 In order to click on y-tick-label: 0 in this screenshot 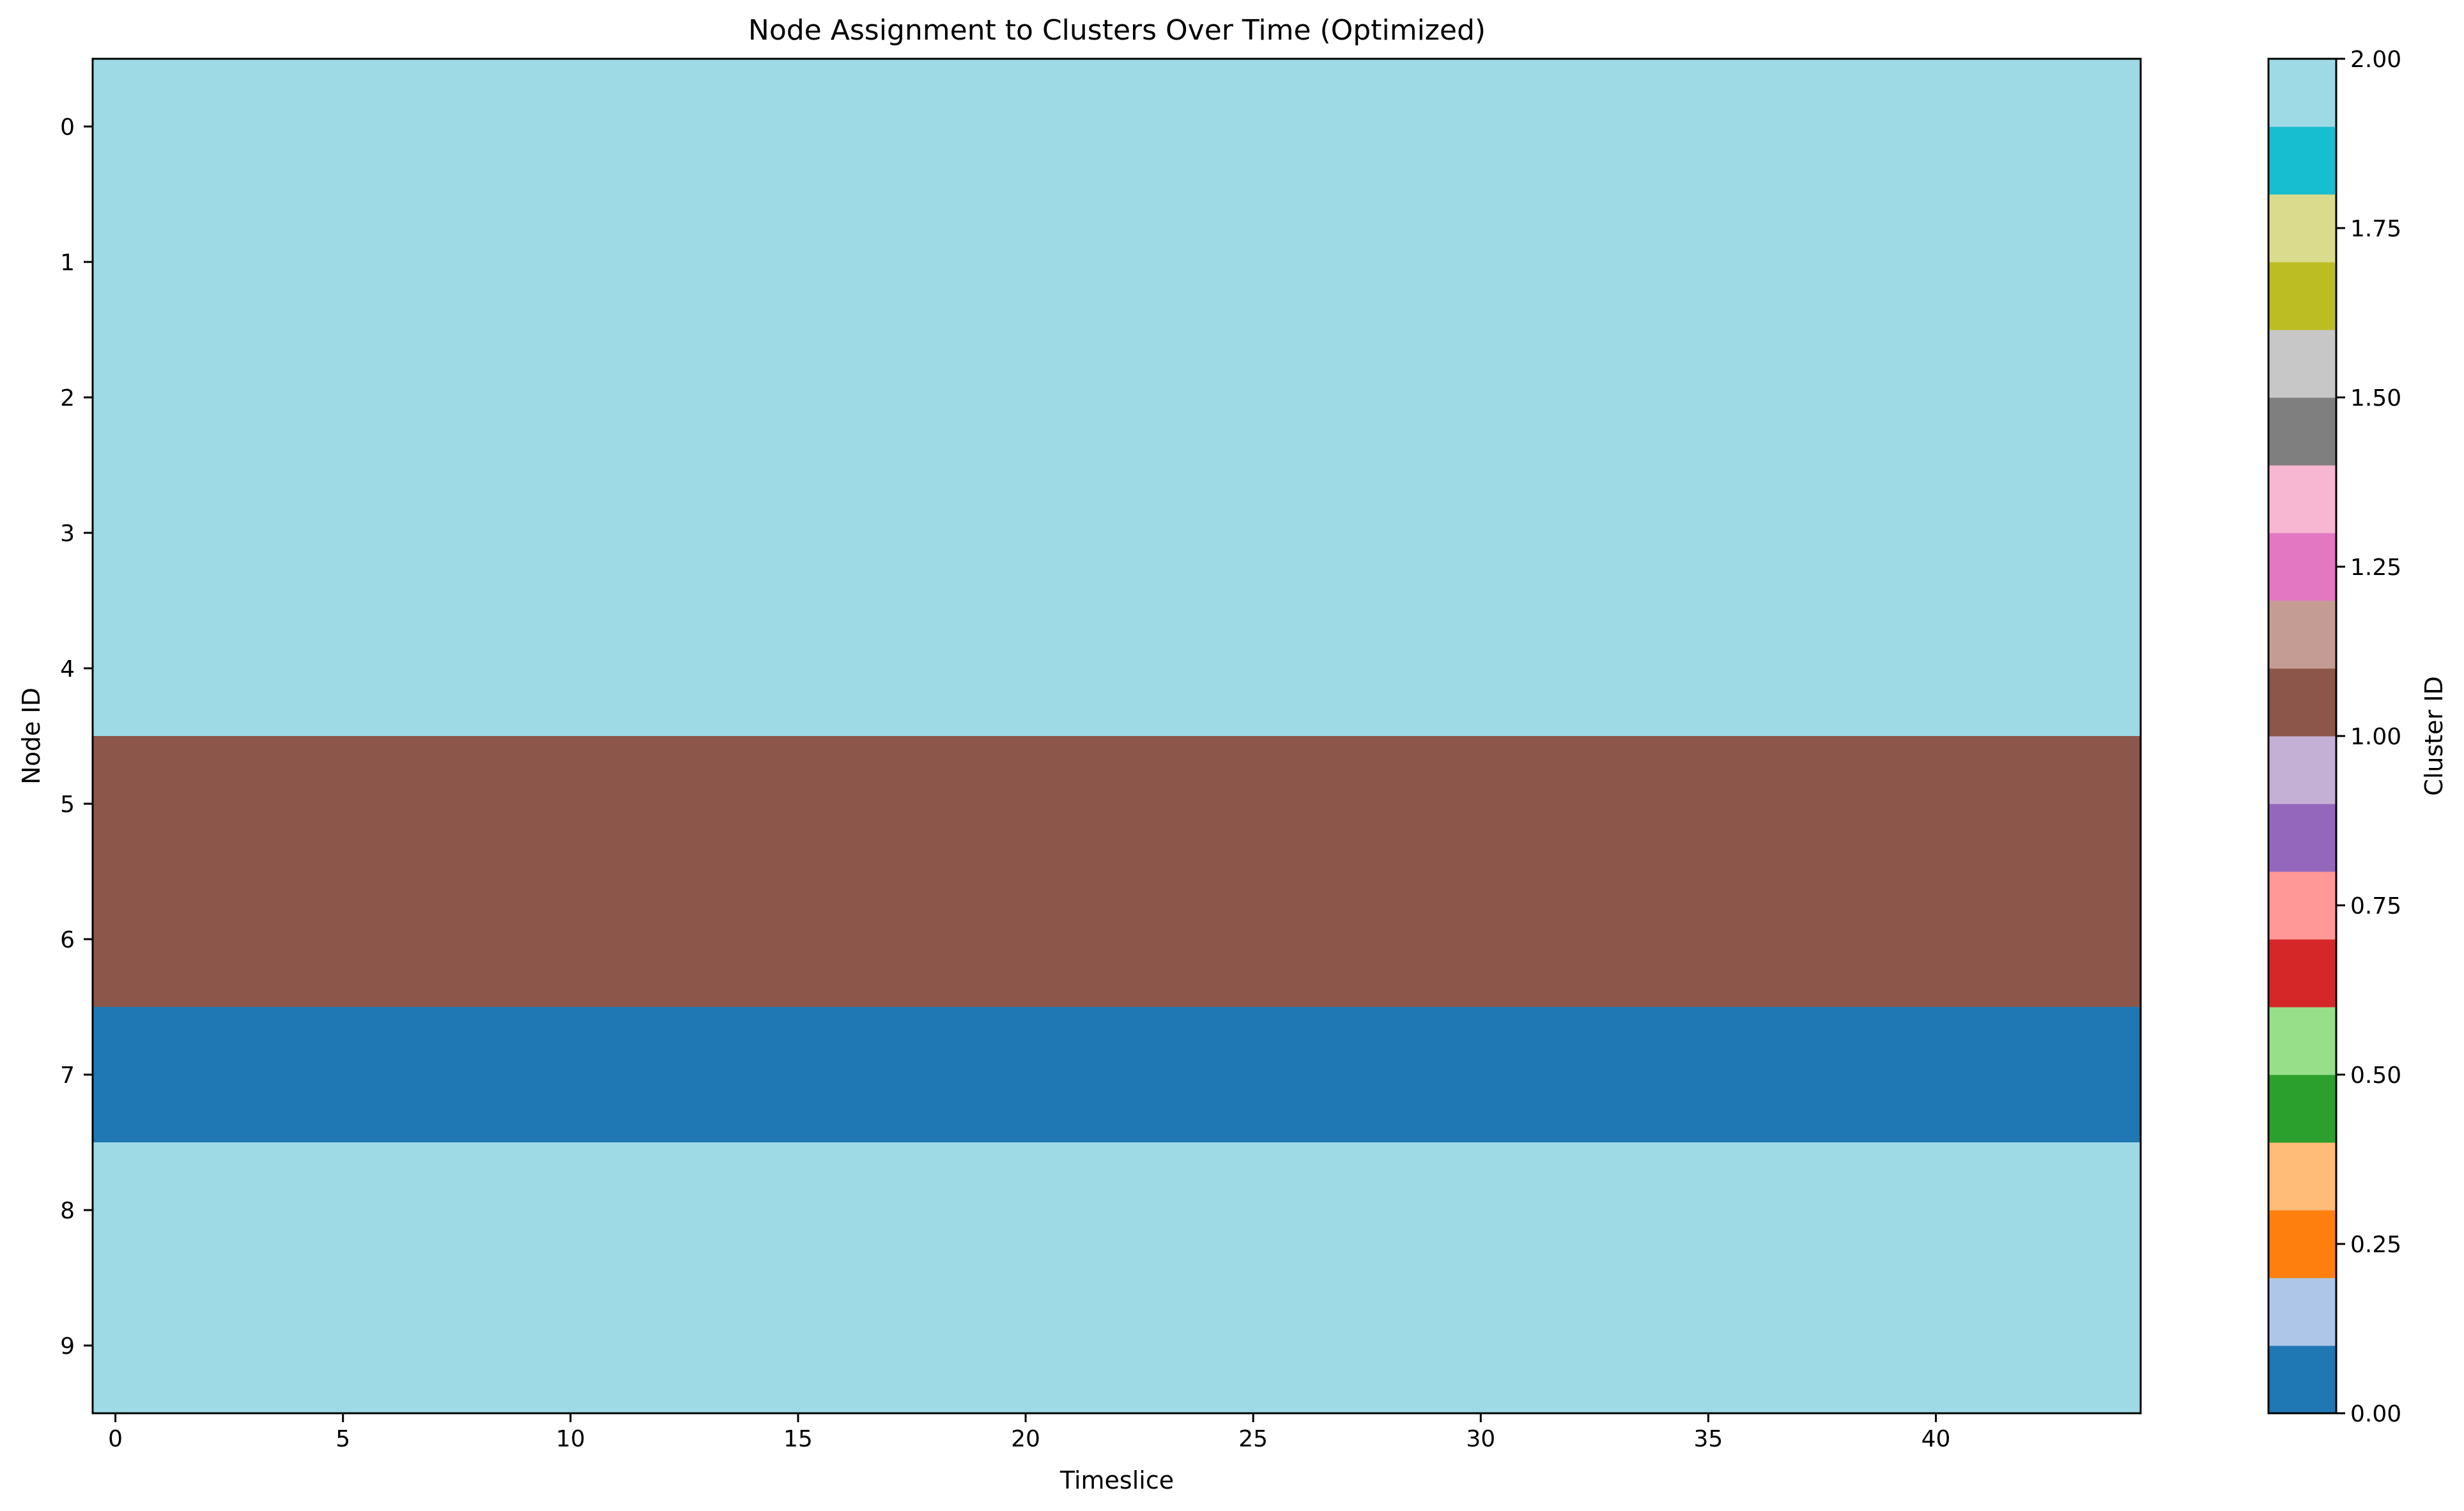, I will do `click(67, 127)`.